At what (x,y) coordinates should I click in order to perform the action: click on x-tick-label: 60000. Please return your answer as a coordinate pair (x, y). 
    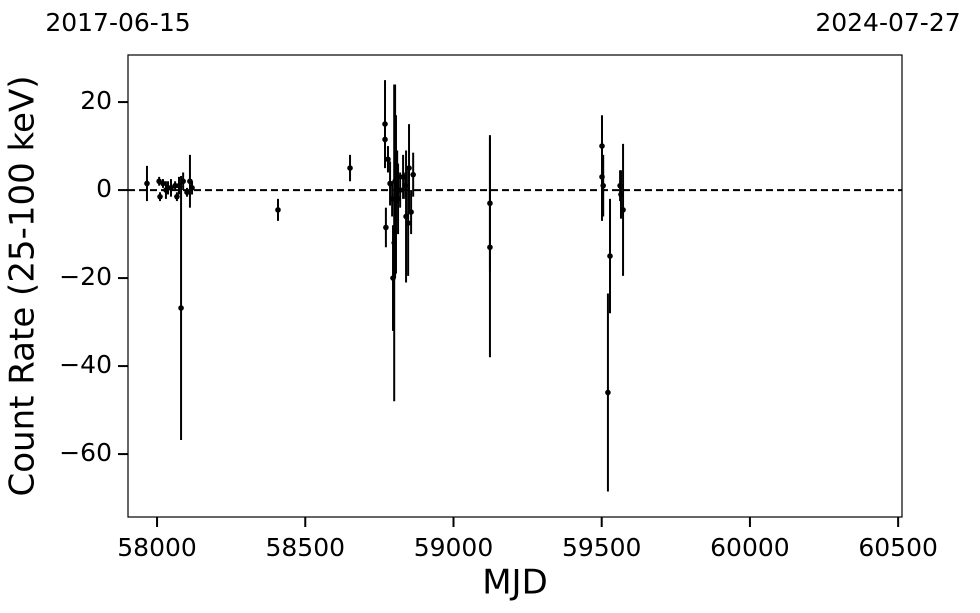
    Looking at the image, I should click on (750, 547).